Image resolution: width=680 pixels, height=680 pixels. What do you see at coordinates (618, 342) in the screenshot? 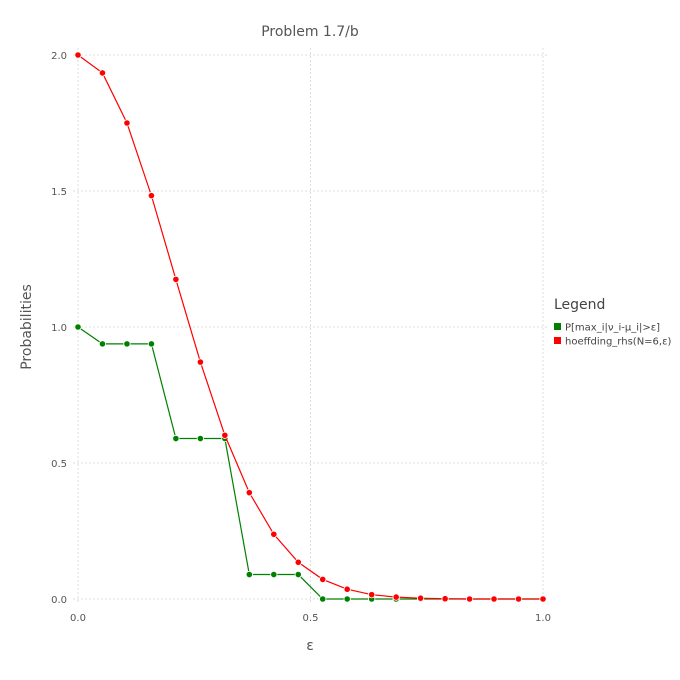
I see `legend-label: hoeffding_rhs(N=6,ε)` at bounding box center [618, 342].